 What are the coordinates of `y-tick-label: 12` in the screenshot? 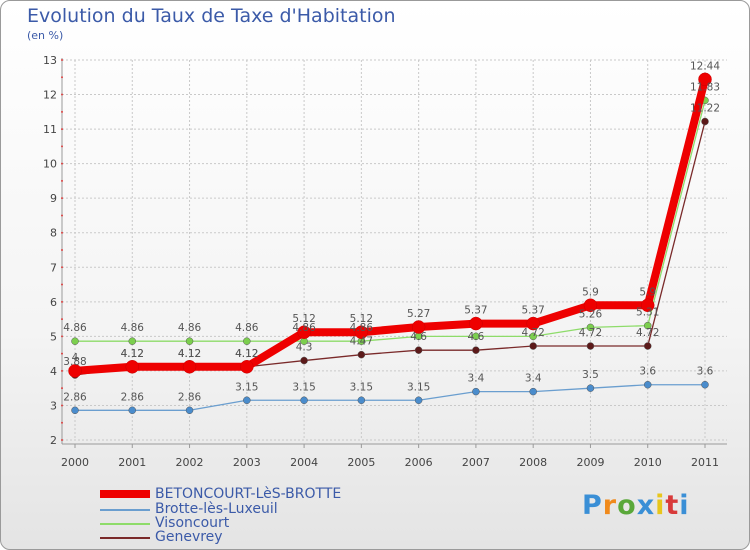 It's located at (50, 95).